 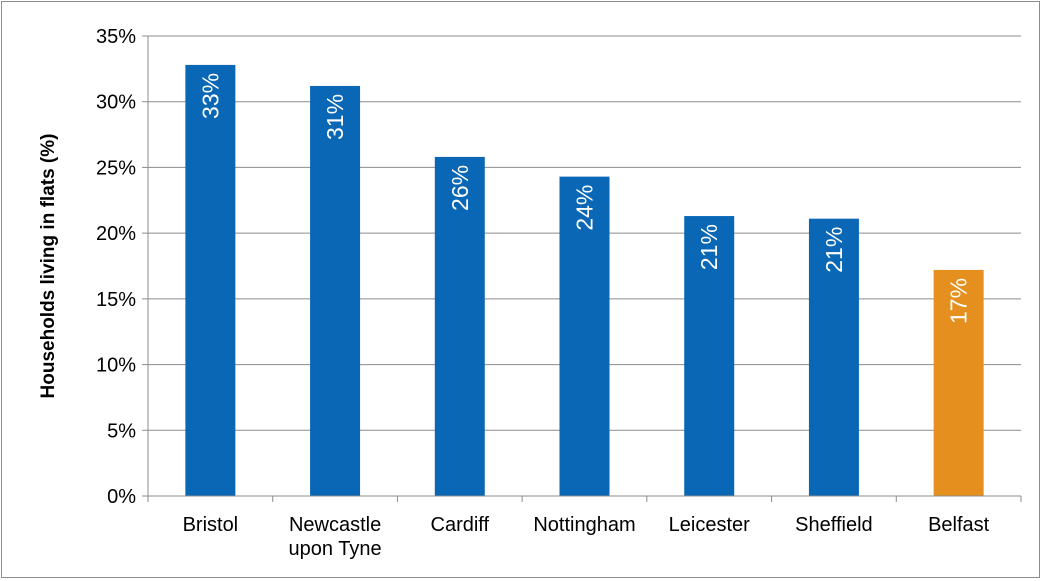 What do you see at coordinates (211, 525) in the screenshot?
I see `x-tick-label: Bristol` at bounding box center [211, 525].